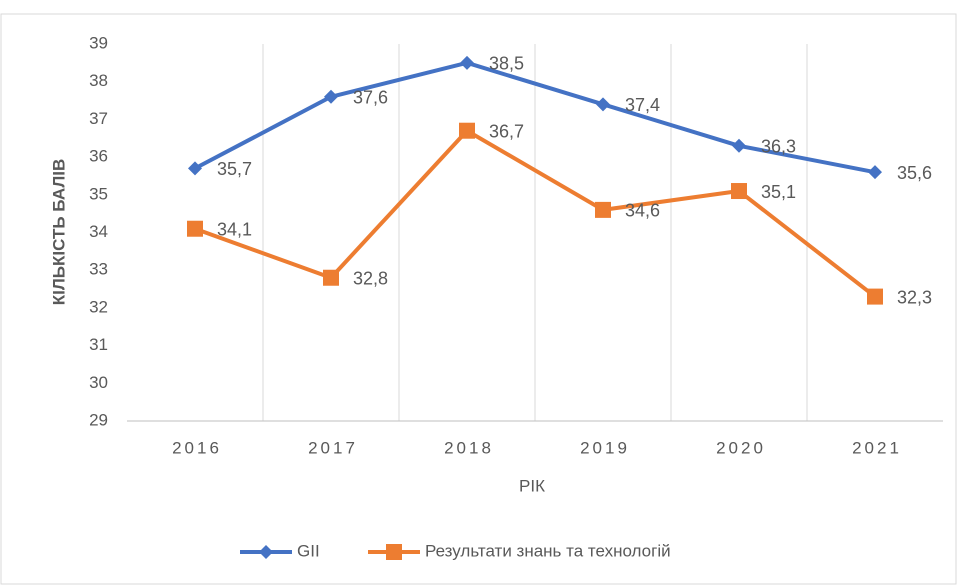 The height and width of the screenshot is (585, 957). What do you see at coordinates (234, 229) in the screenshot?
I see `data-label: 34,1` at bounding box center [234, 229].